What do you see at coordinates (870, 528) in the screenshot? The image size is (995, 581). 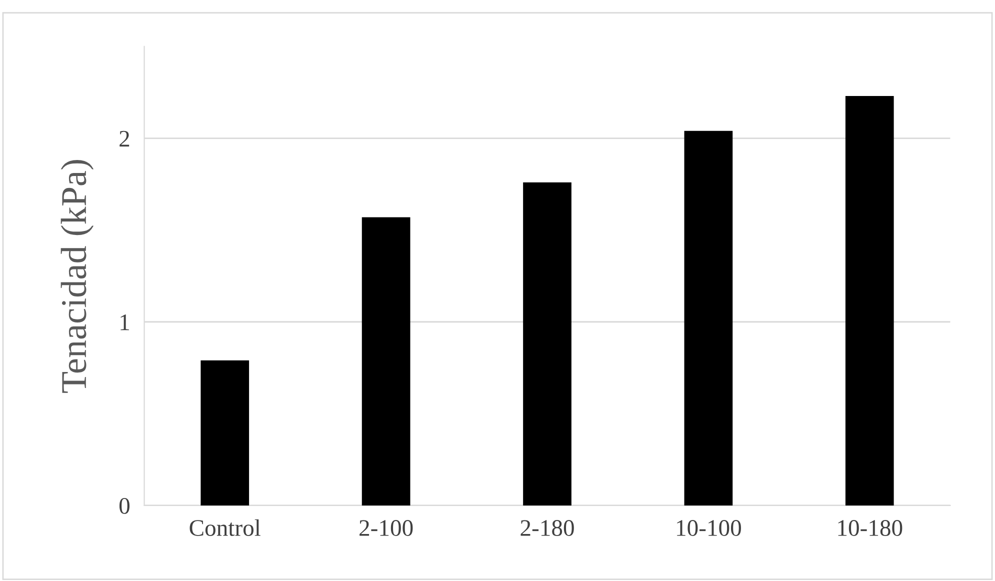 I see `x-tick-label: 10-180` at bounding box center [870, 528].